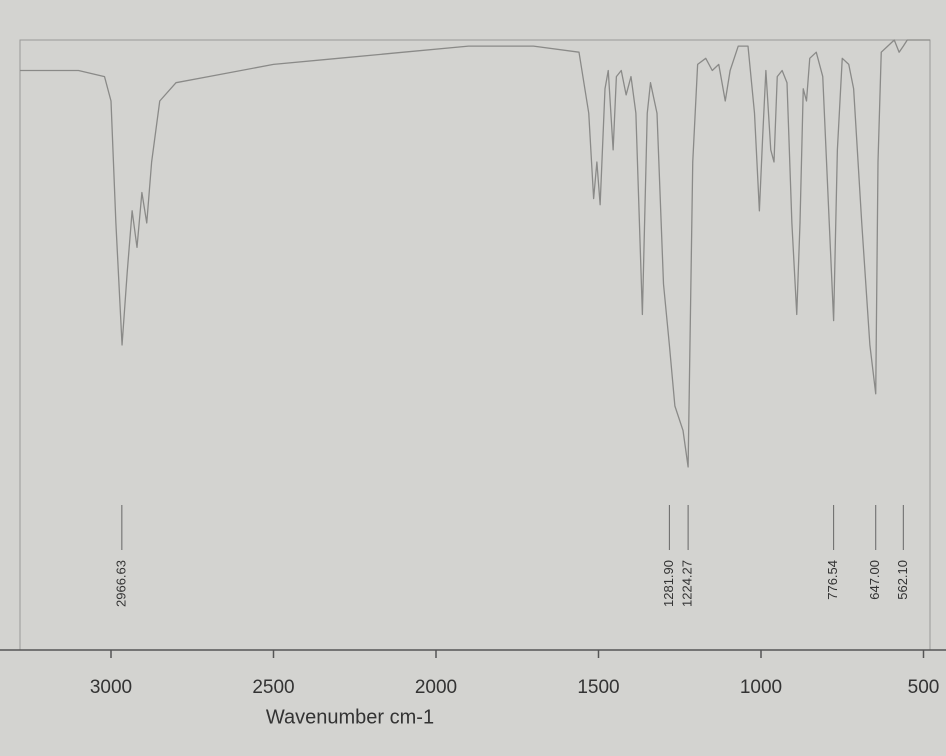  I want to click on x-tick-label: 3000, so click(111, 687).